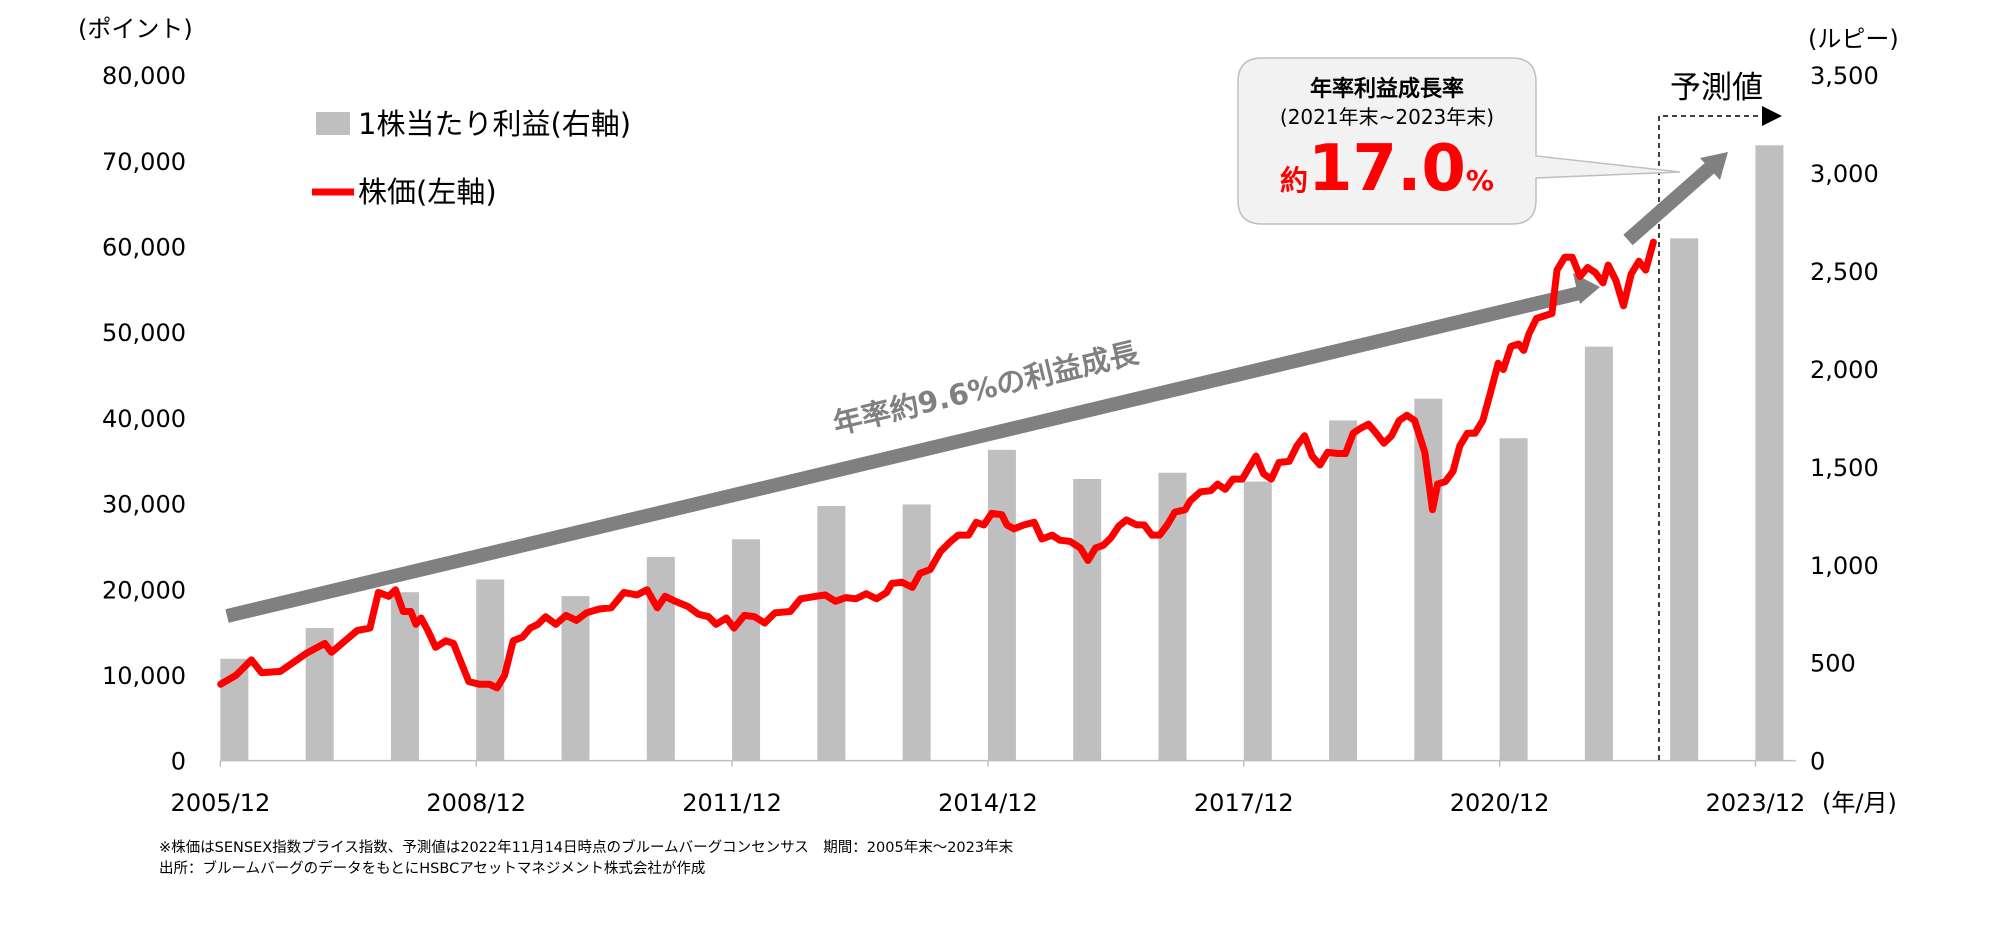 This screenshot has width=2000, height=940. I want to click on legend: 1株当たり利益(右軸) 株価(左軸), so click(471, 158).